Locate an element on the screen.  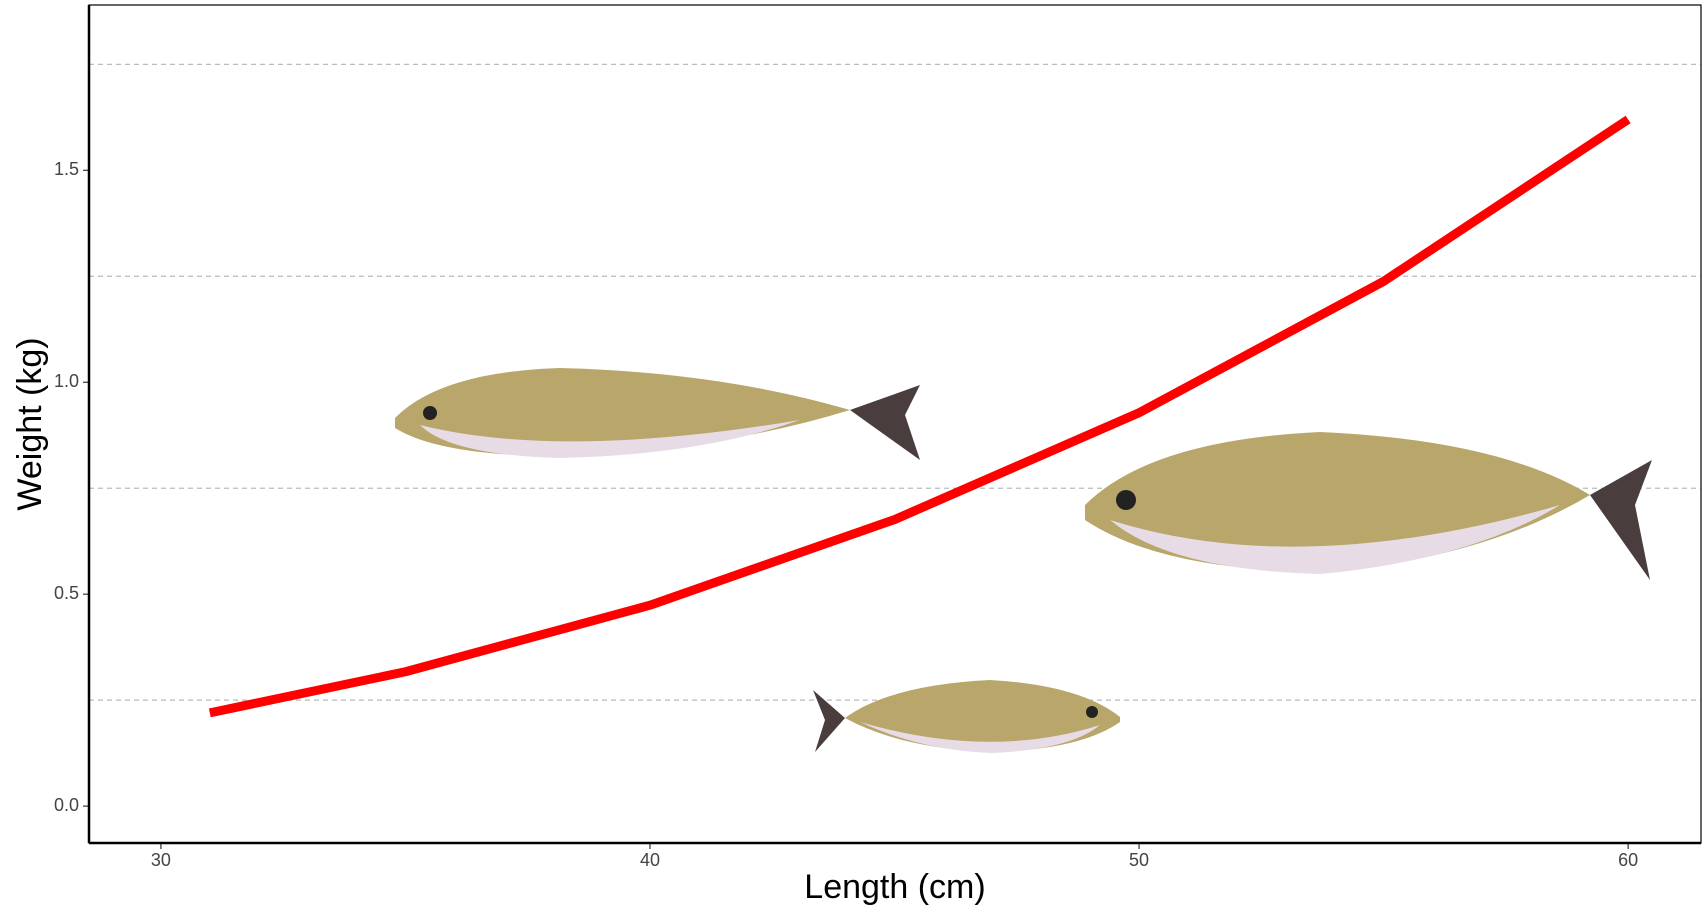
x-axis-title: Length (cm) is located at coordinates (894, 887).